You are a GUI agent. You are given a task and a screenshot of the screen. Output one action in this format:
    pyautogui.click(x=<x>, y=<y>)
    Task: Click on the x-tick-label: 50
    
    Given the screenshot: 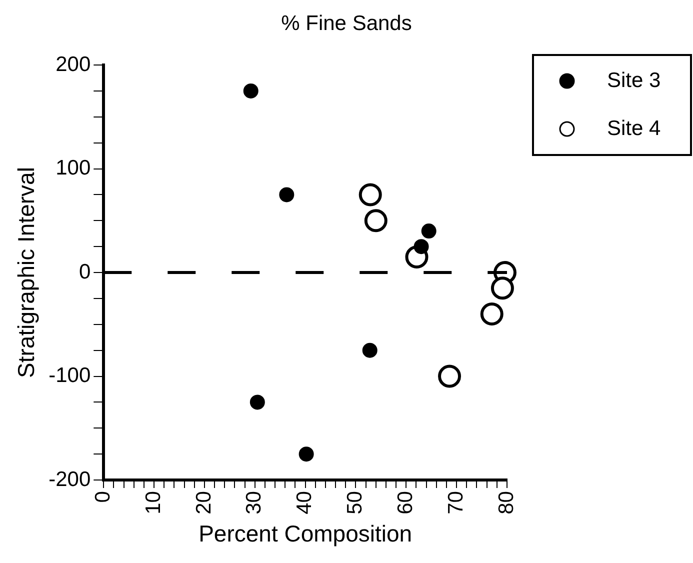 What is the action you would take?
    pyautogui.click(x=355, y=502)
    